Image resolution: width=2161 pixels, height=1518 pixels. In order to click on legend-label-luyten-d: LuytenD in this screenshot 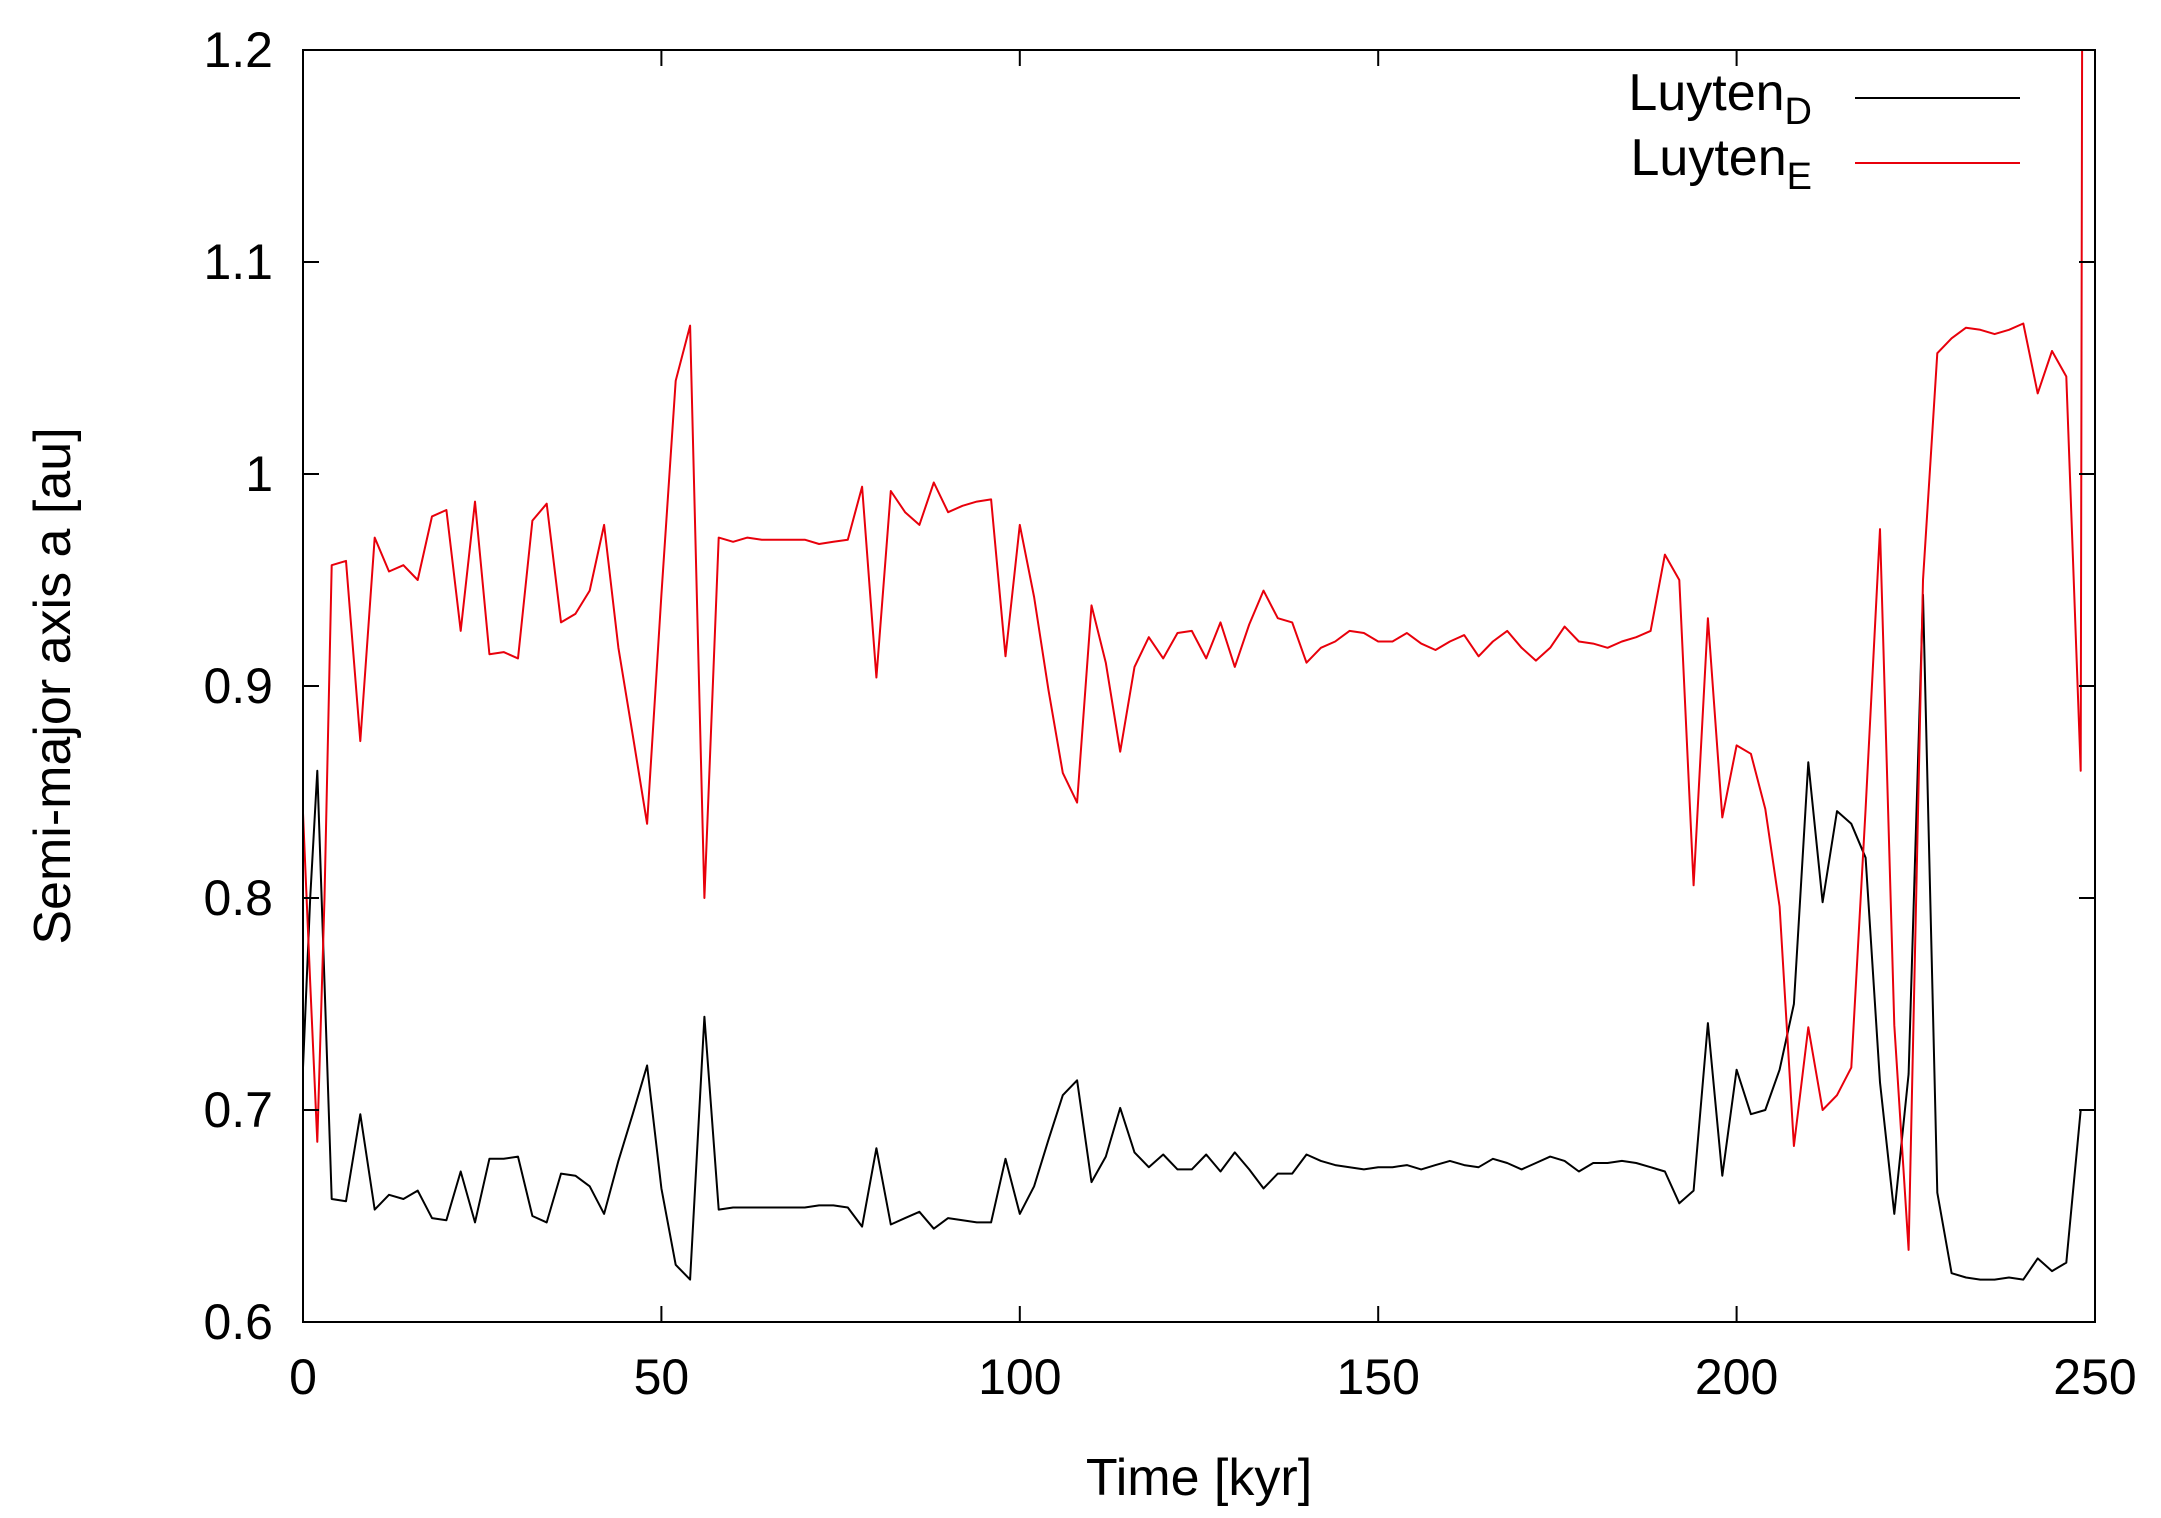, I will do `click(1720, 98)`.